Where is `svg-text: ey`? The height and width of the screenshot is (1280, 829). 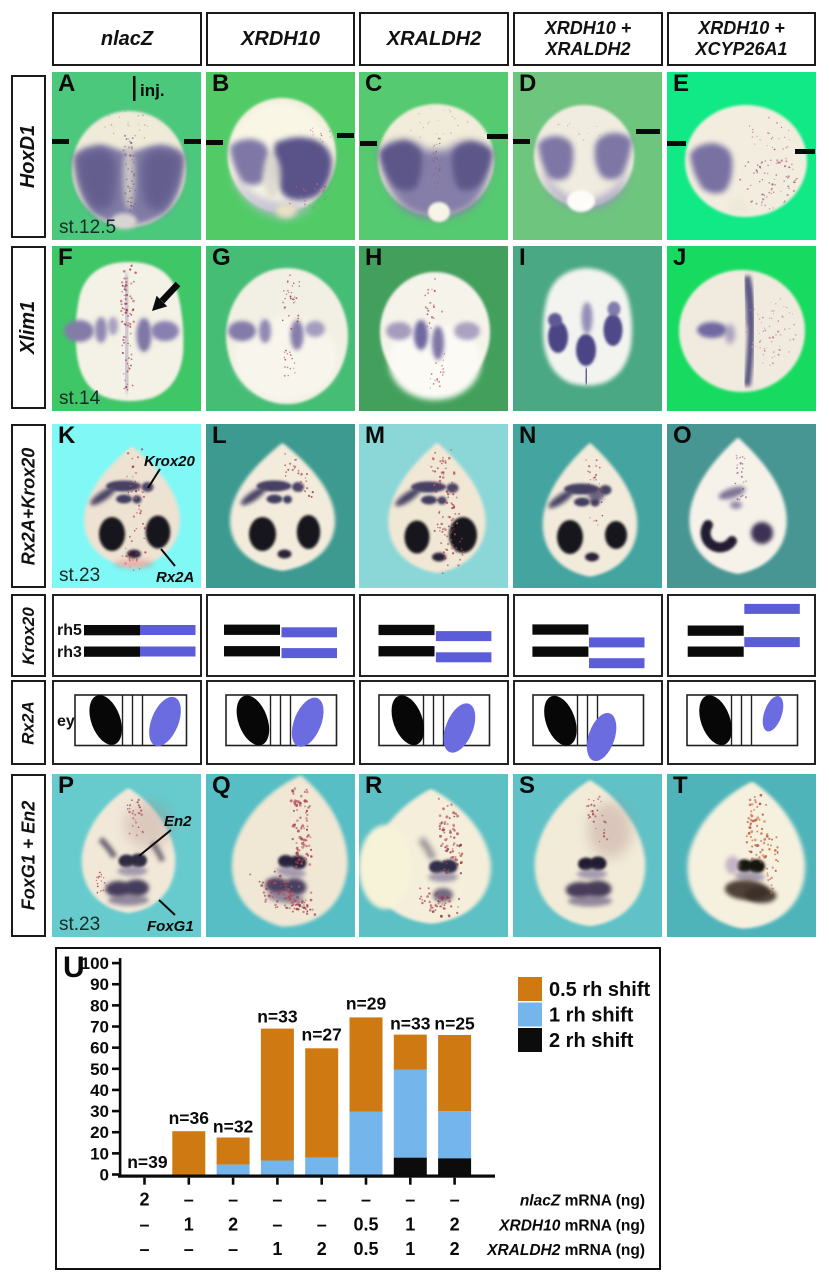 svg-text: ey is located at coordinates (66, 721).